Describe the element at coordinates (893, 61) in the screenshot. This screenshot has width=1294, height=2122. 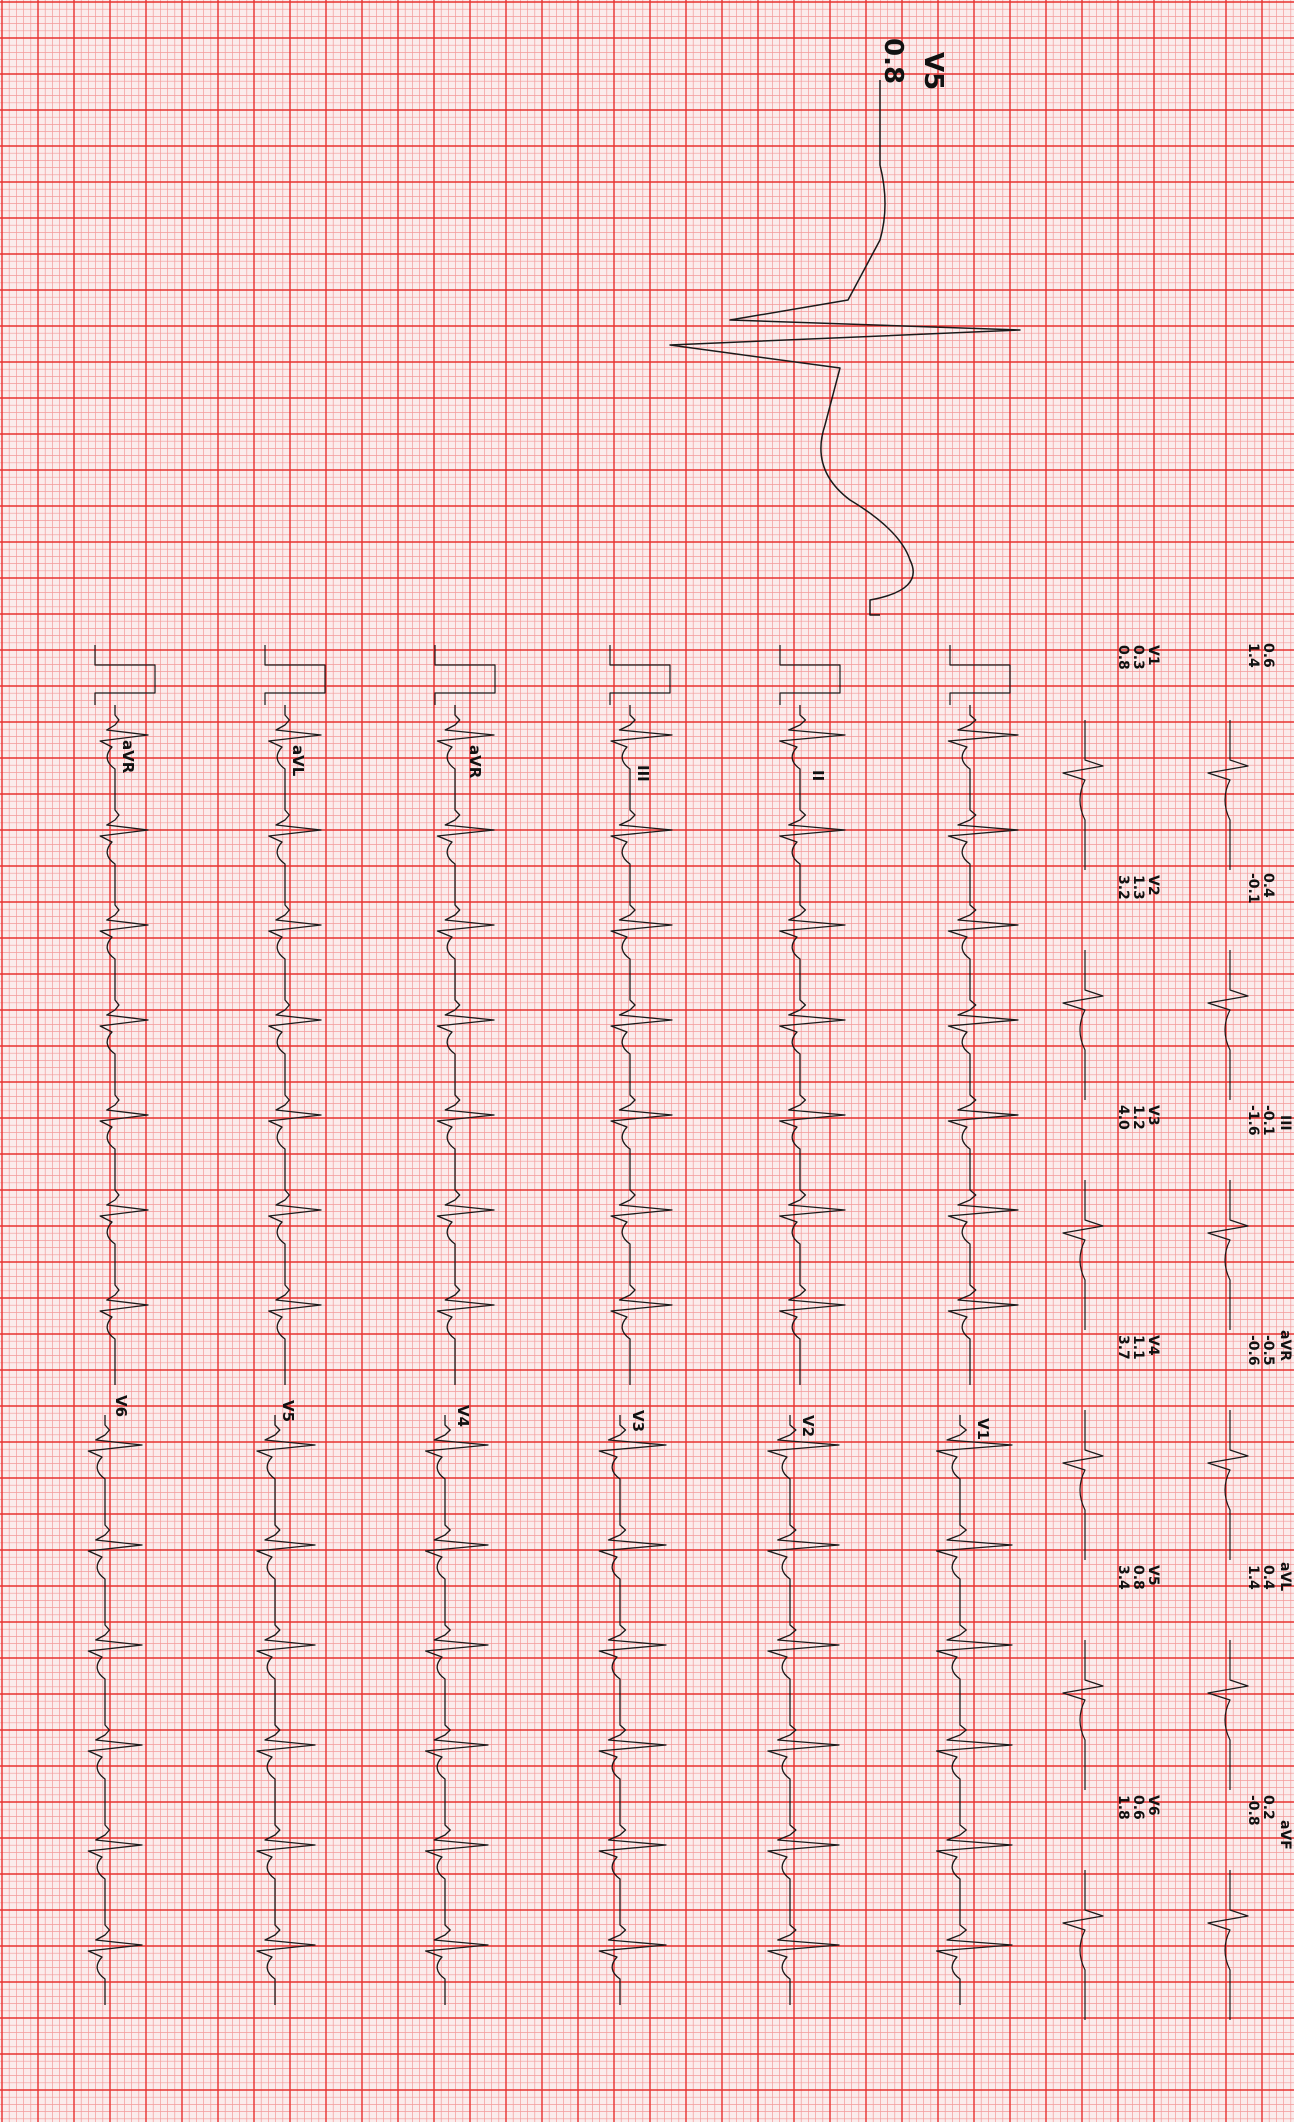
I see `zoom-lead-value: 0.8` at that location.